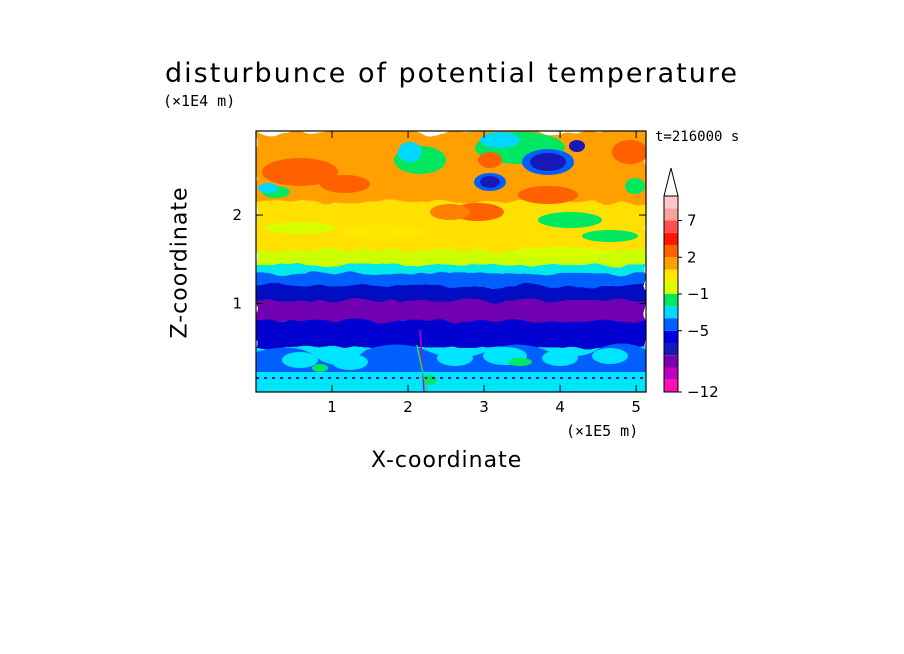 Image resolution: width=904 pixels, height=654 pixels. What do you see at coordinates (560, 407) in the screenshot?
I see `x-tick-label: 4` at bounding box center [560, 407].